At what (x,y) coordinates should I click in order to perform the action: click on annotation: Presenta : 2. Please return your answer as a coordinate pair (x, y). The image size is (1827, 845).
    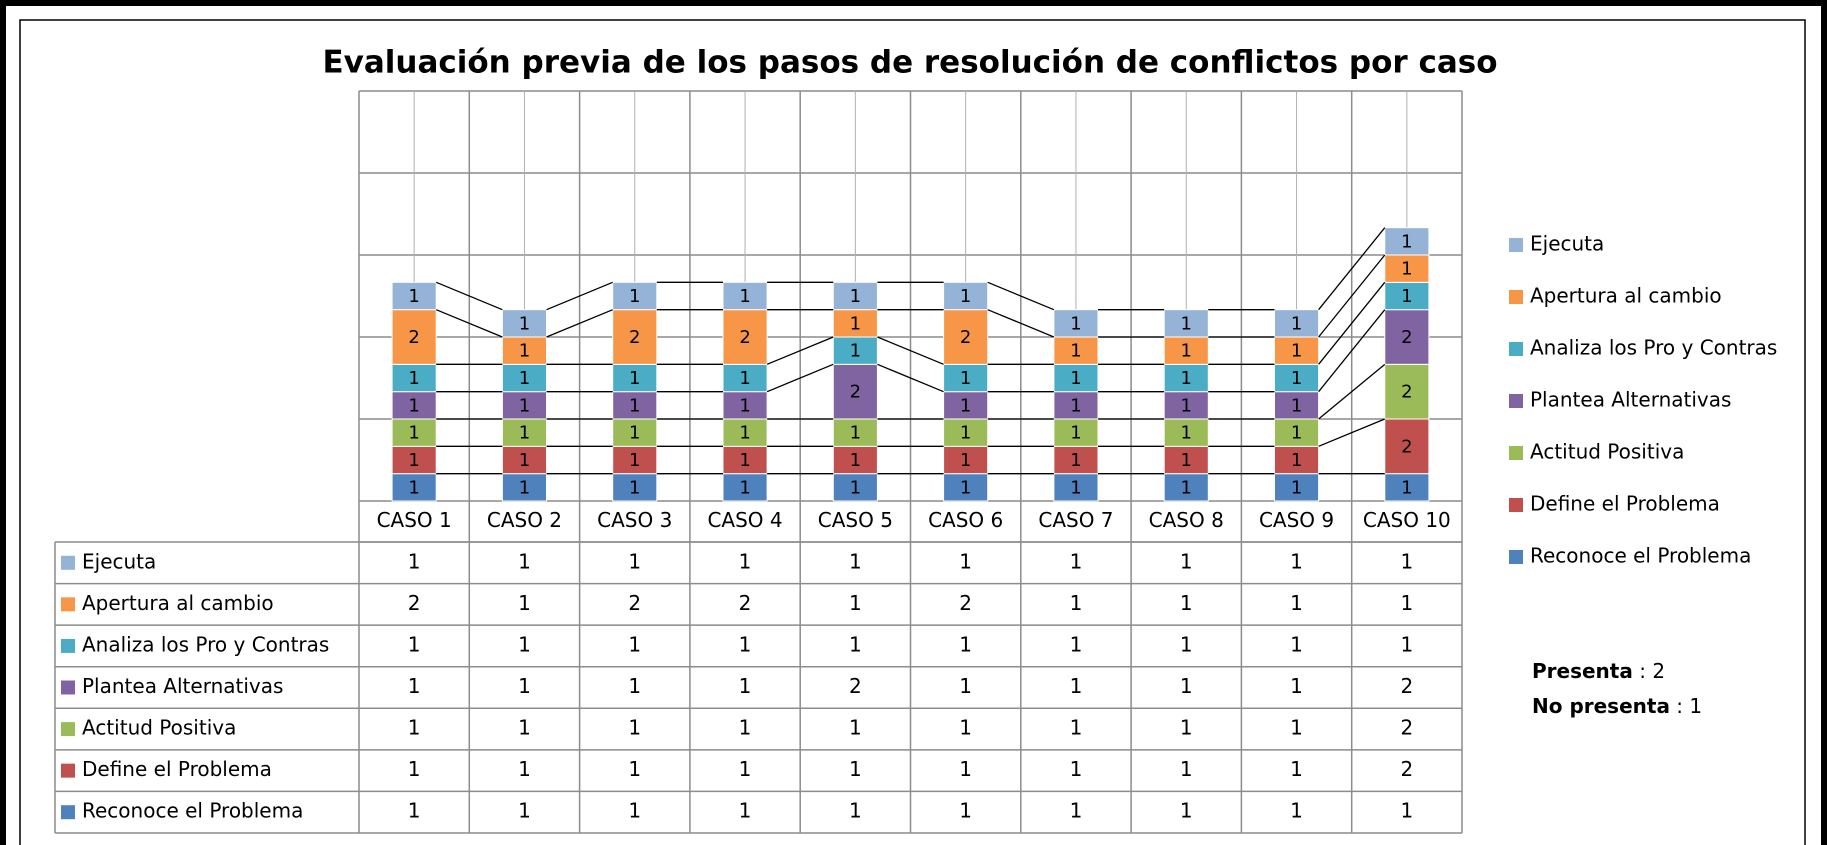
    Looking at the image, I should click on (1598, 671).